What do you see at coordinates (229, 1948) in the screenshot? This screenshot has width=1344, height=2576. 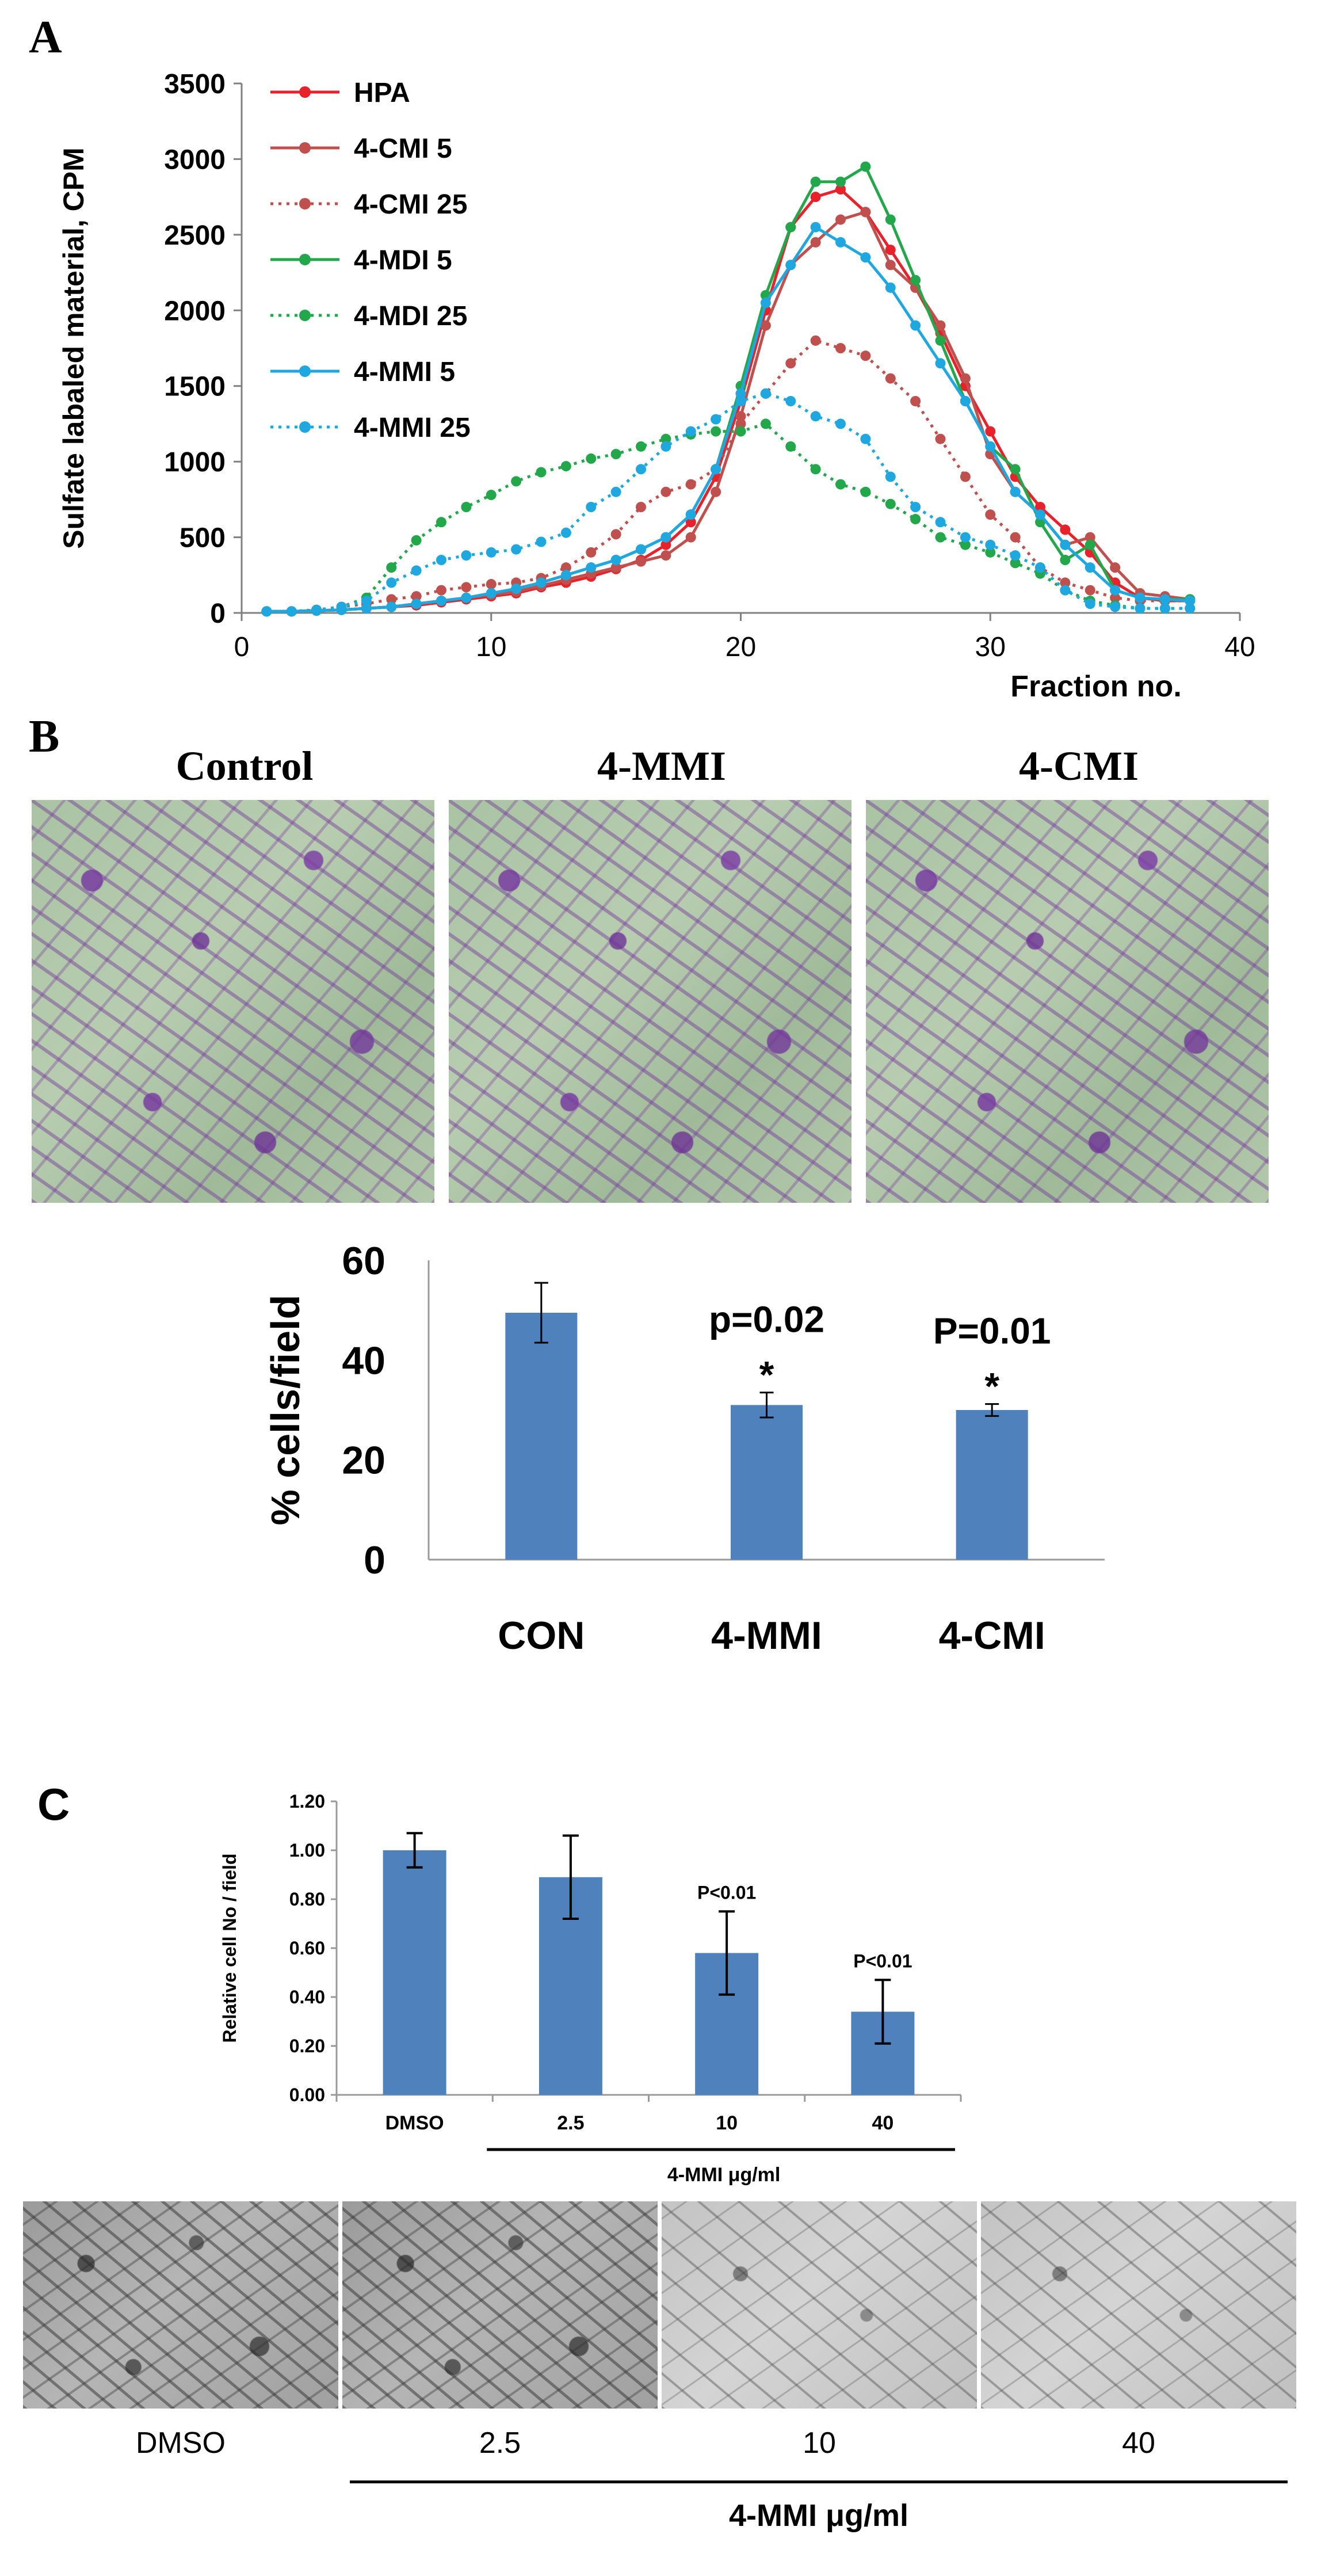 I see `y-axis-title: Relative cell No / field` at bounding box center [229, 1948].